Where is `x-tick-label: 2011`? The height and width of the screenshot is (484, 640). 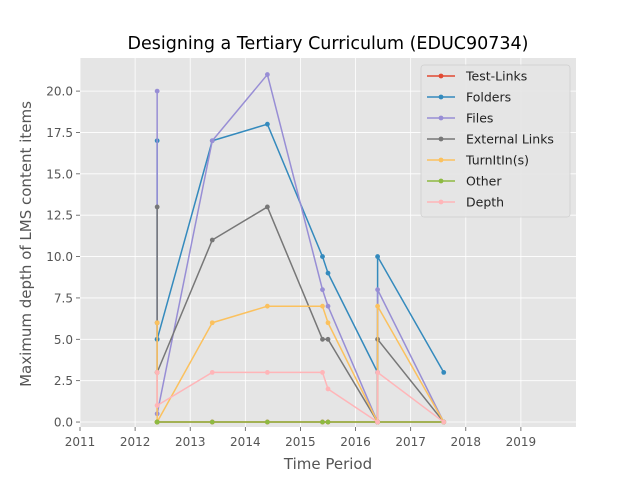
x-tick-label: 2011 is located at coordinates (80, 442).